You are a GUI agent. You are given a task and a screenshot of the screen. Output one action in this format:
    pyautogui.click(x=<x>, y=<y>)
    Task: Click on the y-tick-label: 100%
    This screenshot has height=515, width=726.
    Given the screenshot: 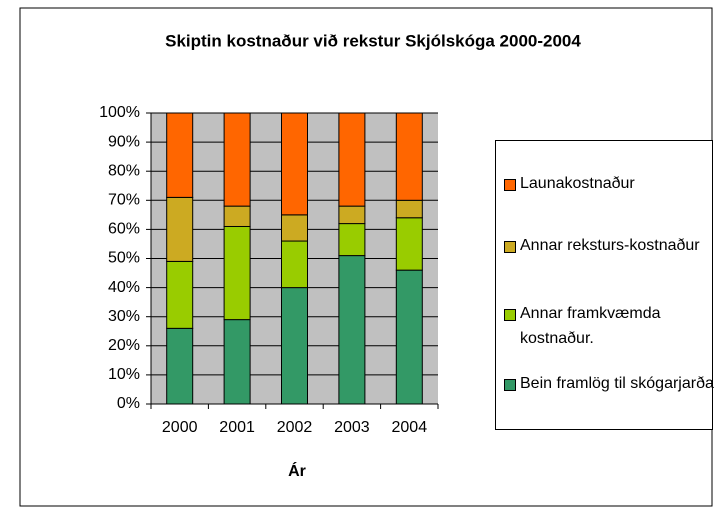 What is the action you would take?
    pyautogui.click(x=119, y=112)
    